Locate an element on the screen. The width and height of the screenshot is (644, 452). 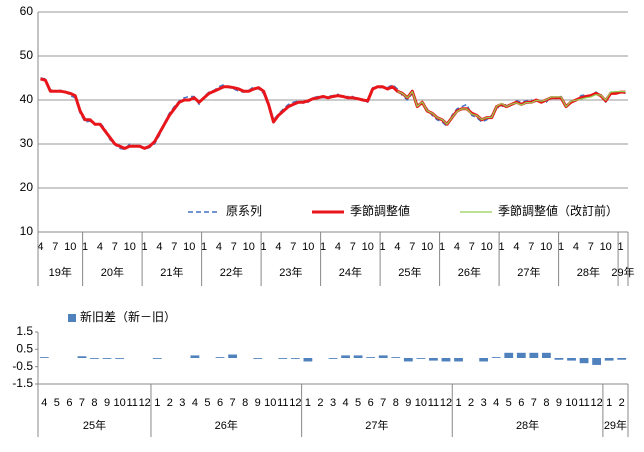
y-tick-label: 0.5 is located at coordinates (24, 349).